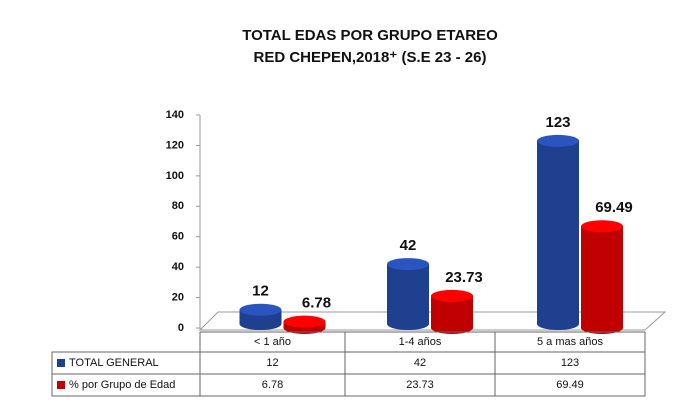 The height and width of the screenshot is (412, 689). What do you see at coordinates (369, 57) in the screenshot?
I see `chart-subtitle: RED CHEPEN,2018⁺ (S.E 23 - 26)` at bounding box center [369, 57].